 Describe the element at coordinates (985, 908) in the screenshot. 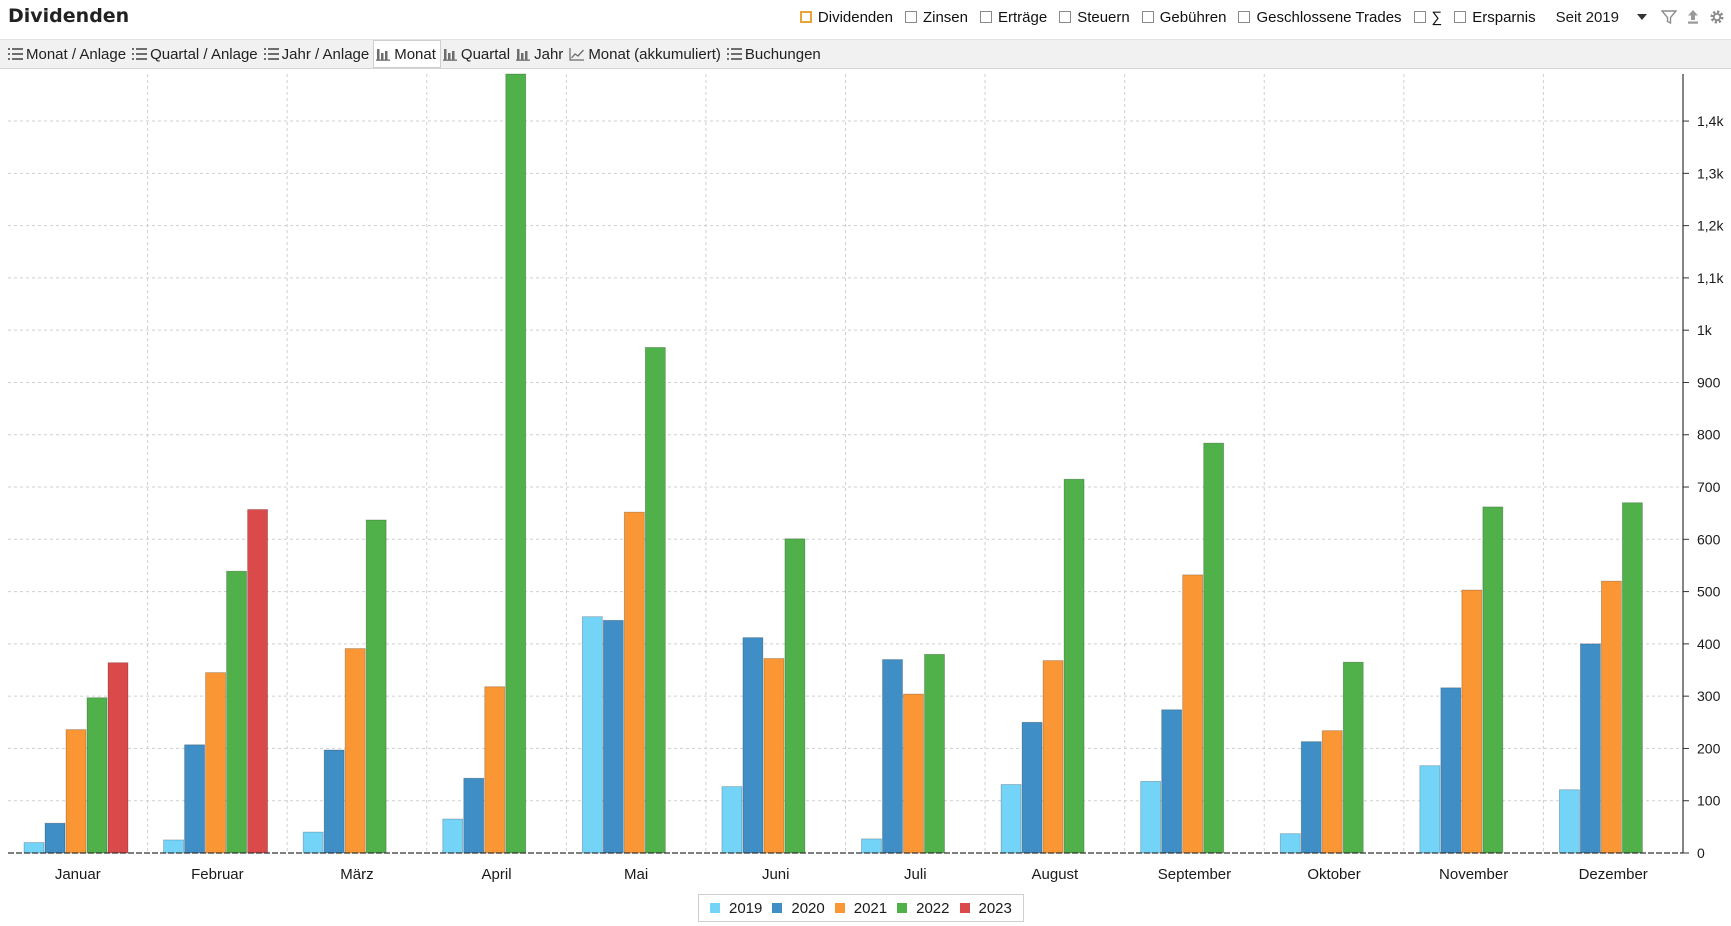

I see `legend-item-2023: 2023` at that location.